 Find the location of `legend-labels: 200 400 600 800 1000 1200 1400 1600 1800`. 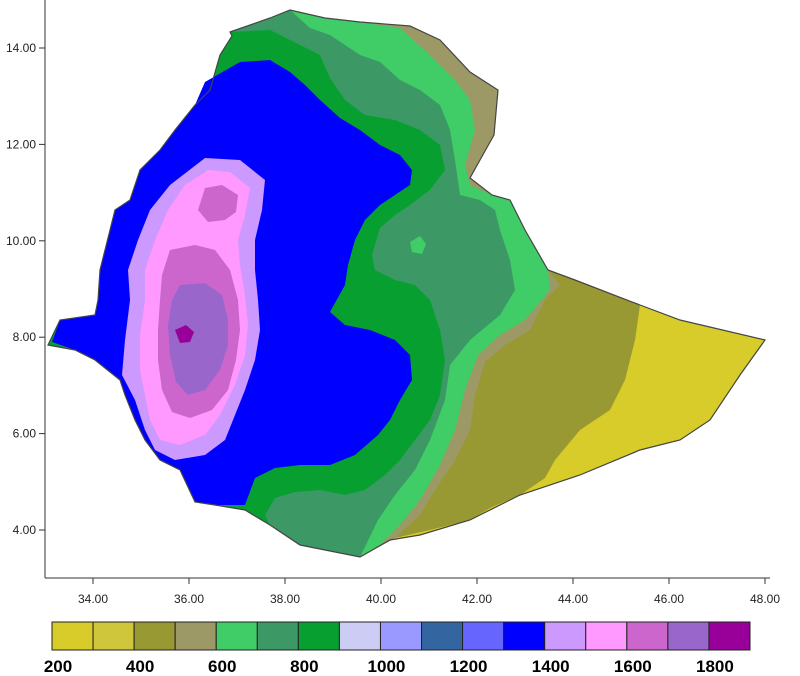

legend-labels: 200 400 600 800 1000 1200 1400 1600 1800 is located at coordinates (389, 666).